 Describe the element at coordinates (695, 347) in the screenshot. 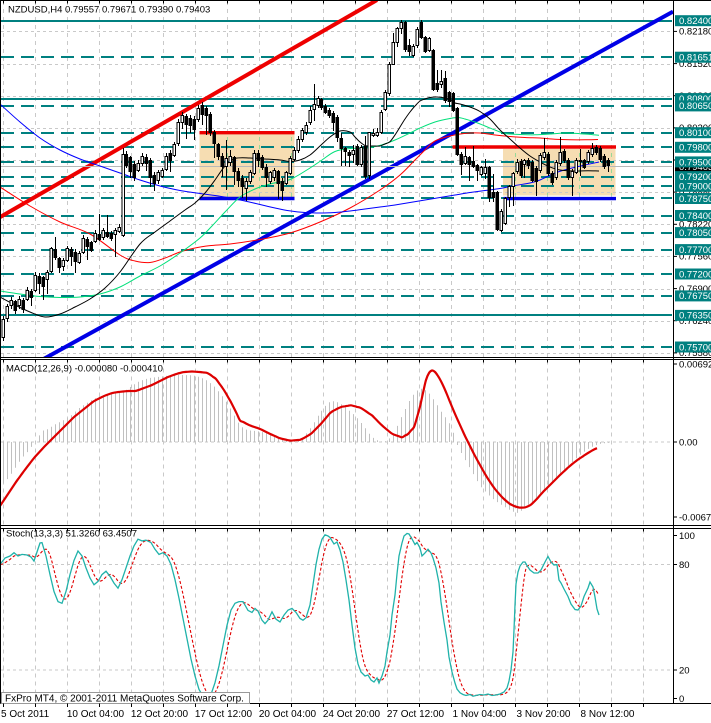

I see `svg-text: 0.75700` at that location.